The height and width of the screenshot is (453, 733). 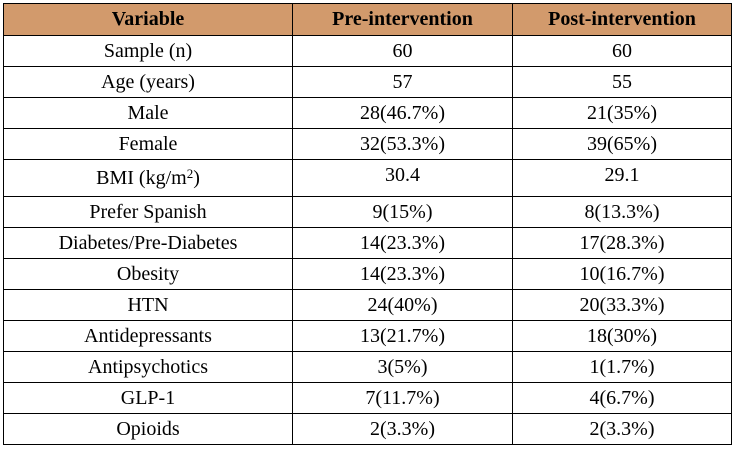 What do you see at coordinates (622, 243) in the screenshot?
I see `post-cell: 17(28.3%)` at bounding box center [622, 243].